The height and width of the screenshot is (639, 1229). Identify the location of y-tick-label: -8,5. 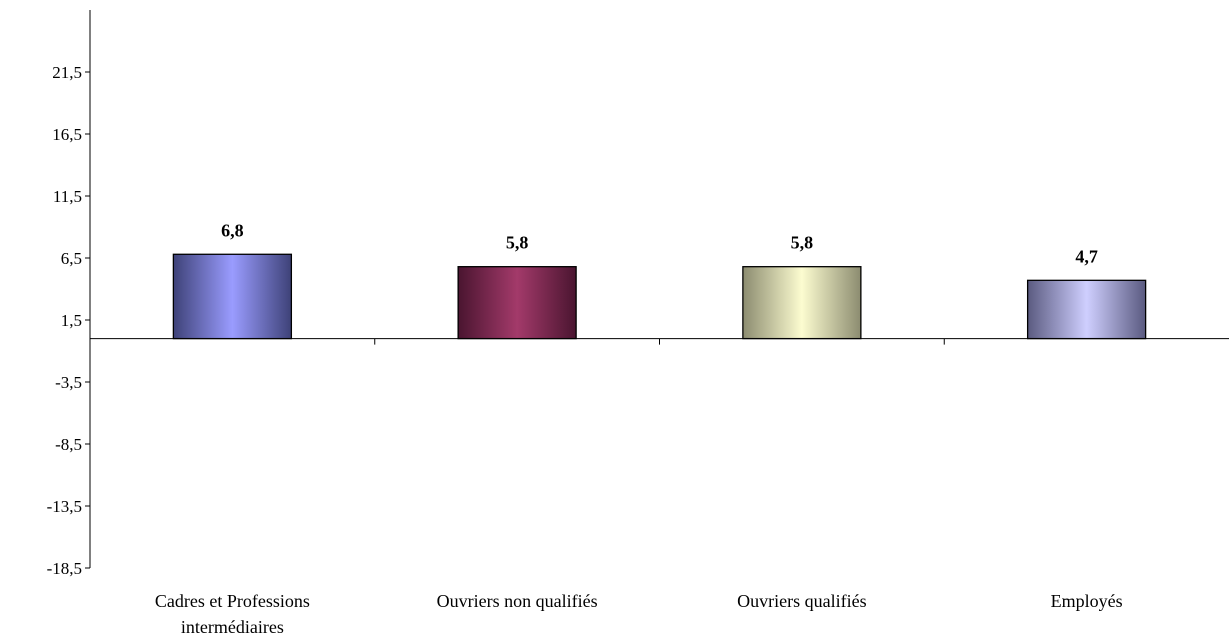
(68, 444).